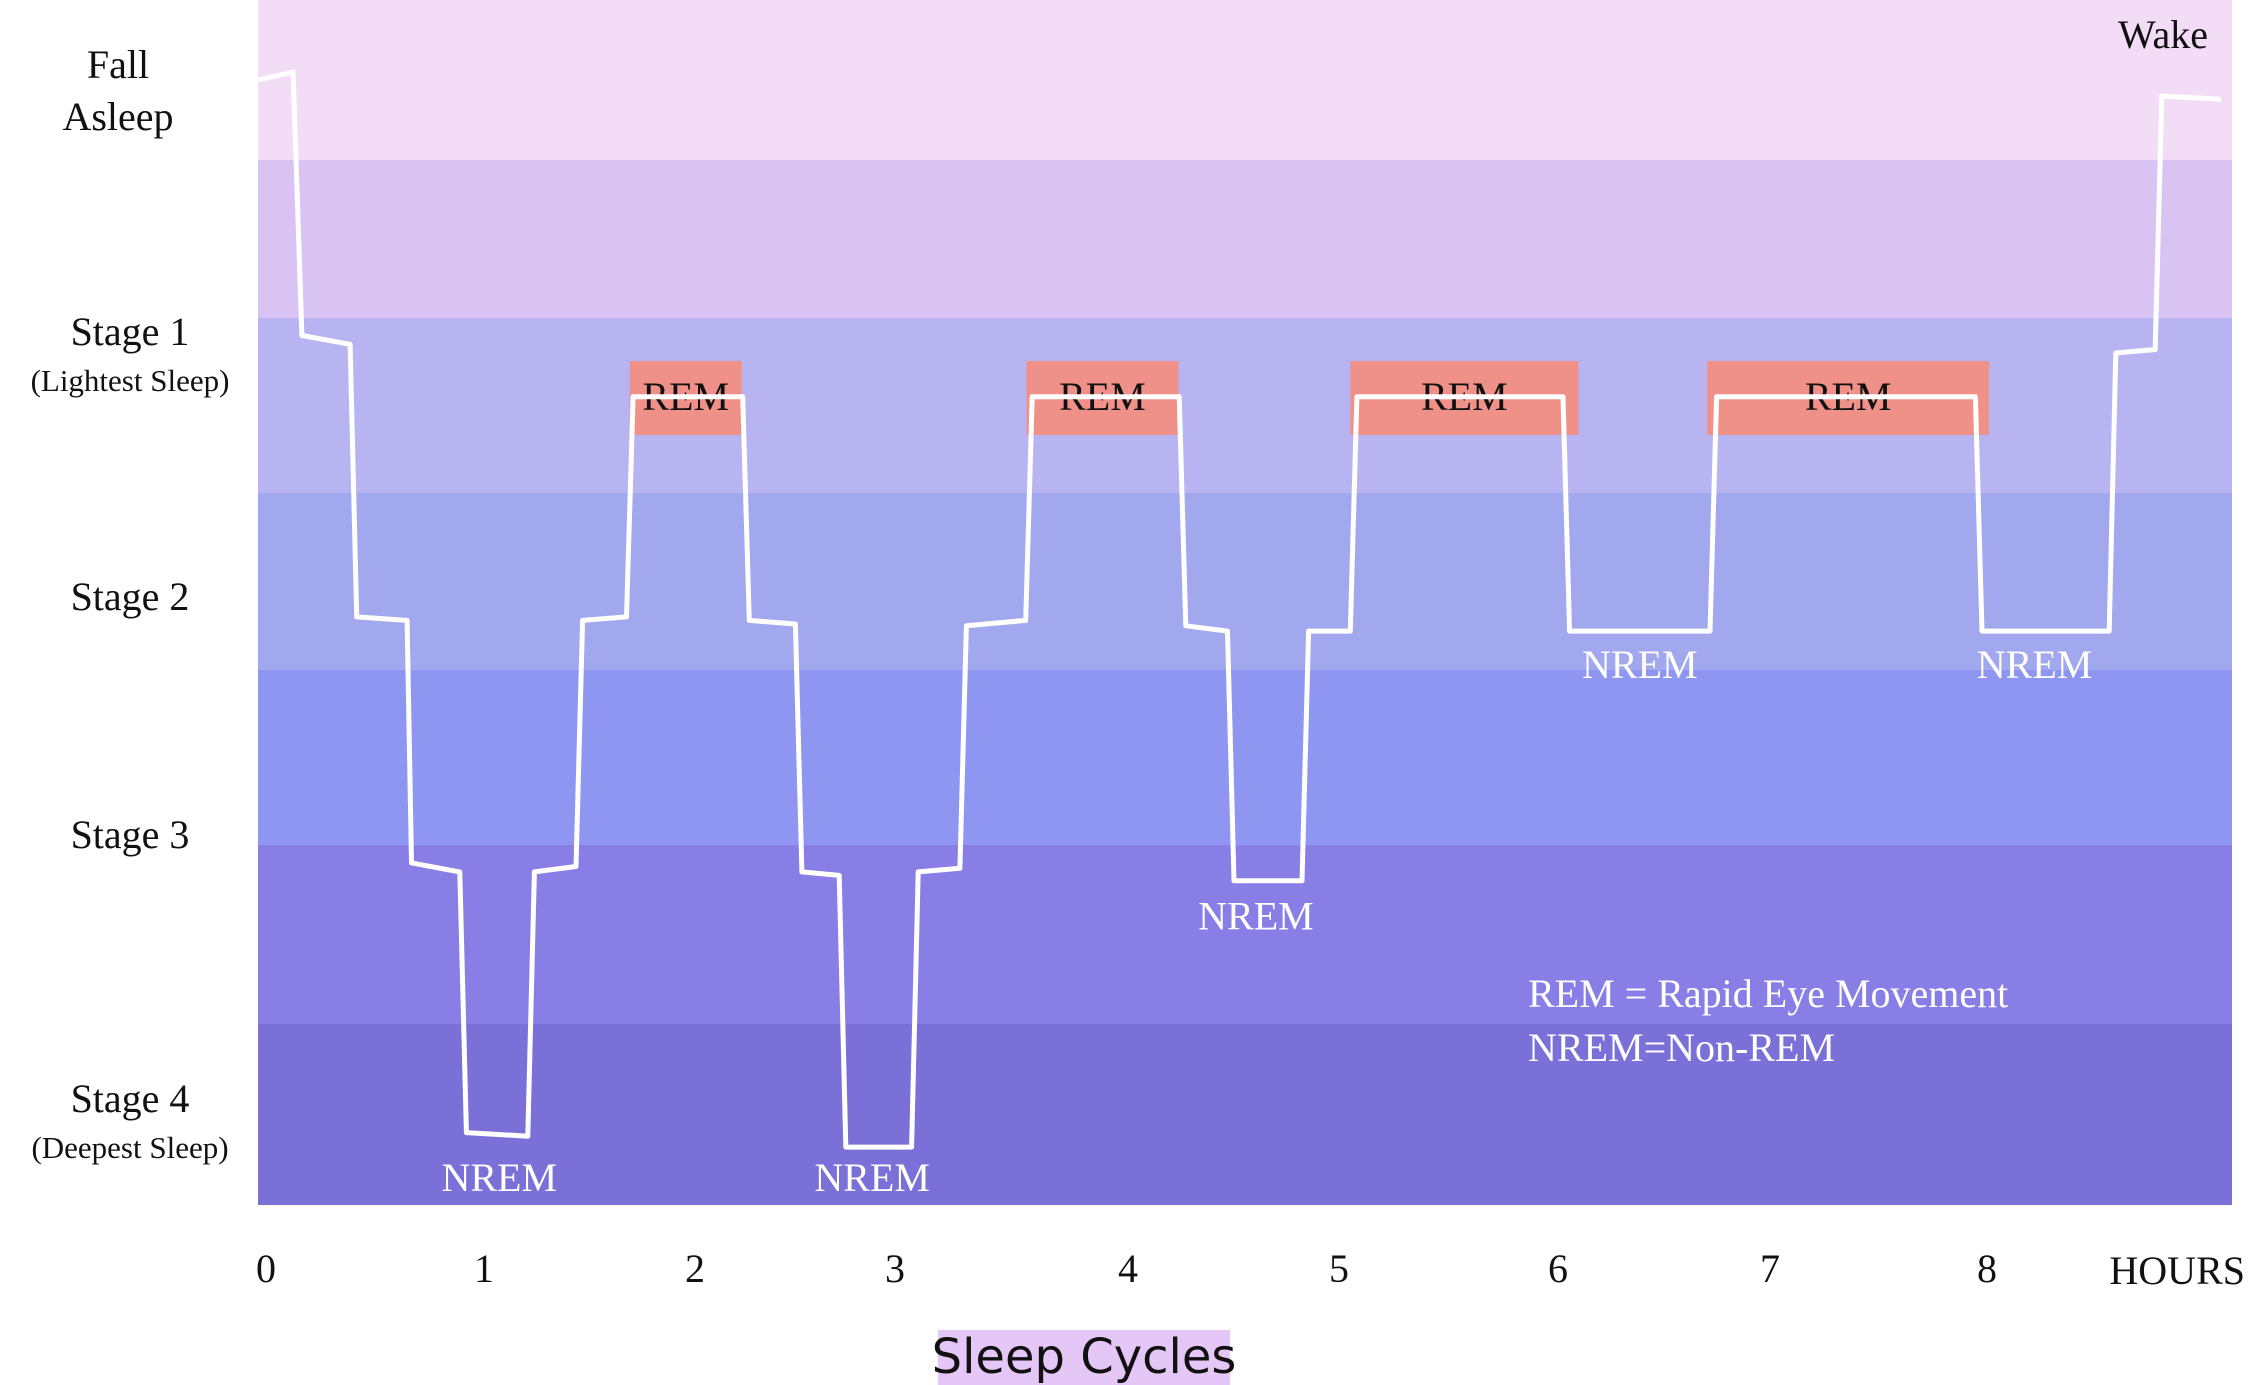 The height and width of the screenshot is (1385, 2254). I want to click on x-axis-ticks: 0 1 2 3 4 5 6 7 8 HOURS, so click(1250, 1269).